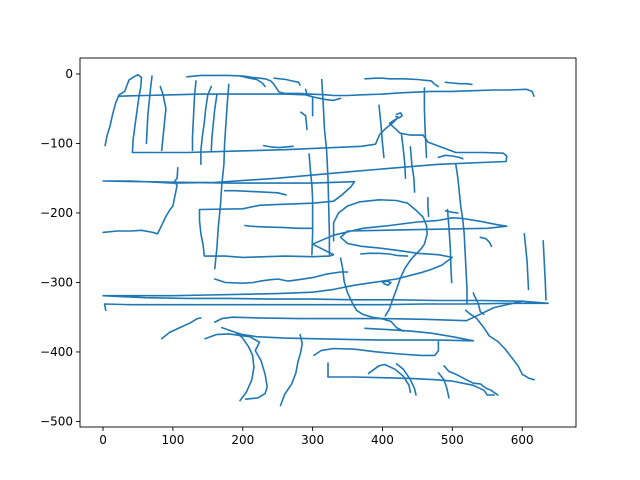 Image resolution: width=640 pixels, height=480 pixels. Describe the element at coordinates (172, 440) in the screenshot. I see `x-tick-label: 100` at that location.